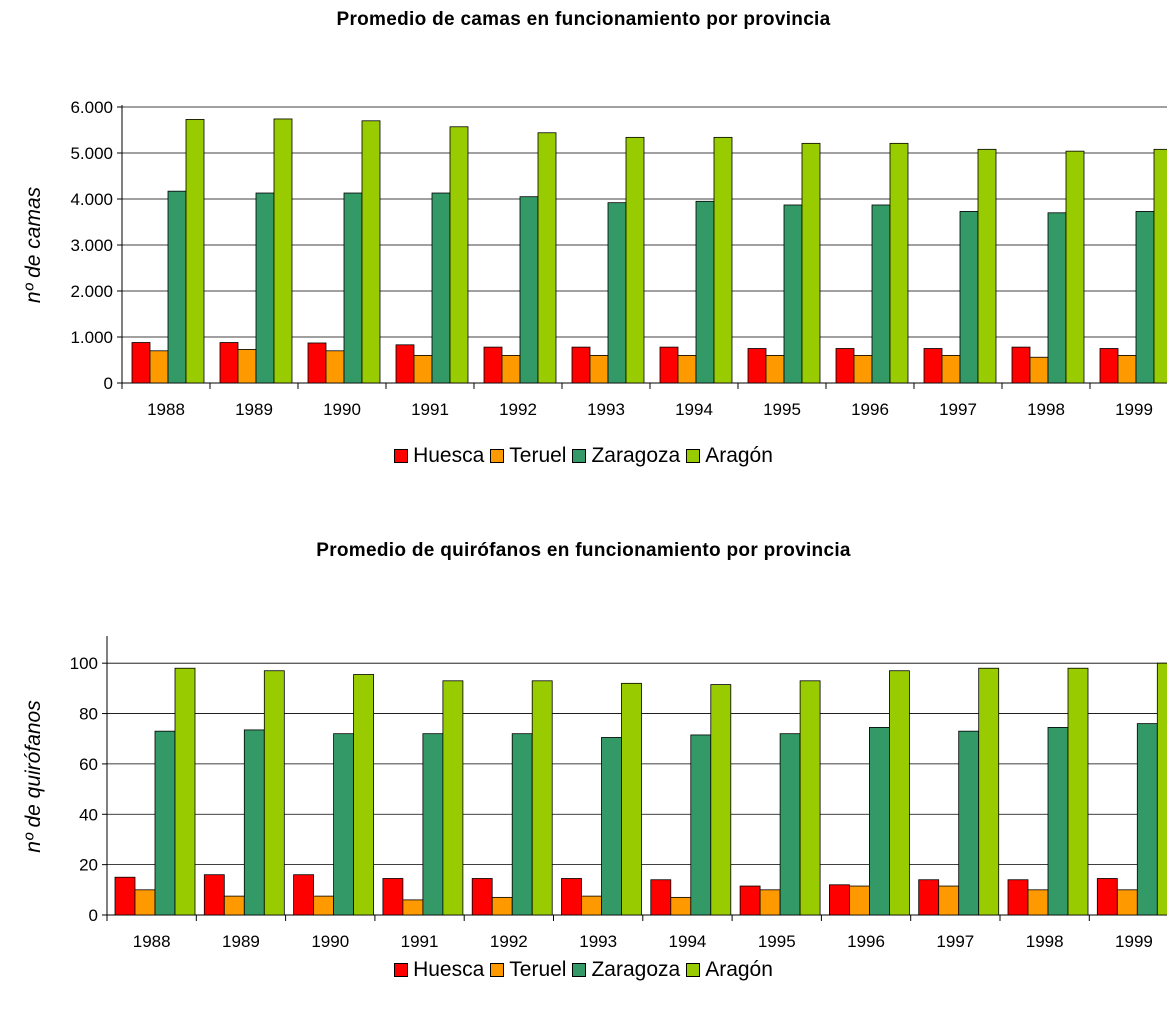 The width and height of the screenshot is (1167, 1030). I want to click on x-tick-label: 1994, so click(694, 409).